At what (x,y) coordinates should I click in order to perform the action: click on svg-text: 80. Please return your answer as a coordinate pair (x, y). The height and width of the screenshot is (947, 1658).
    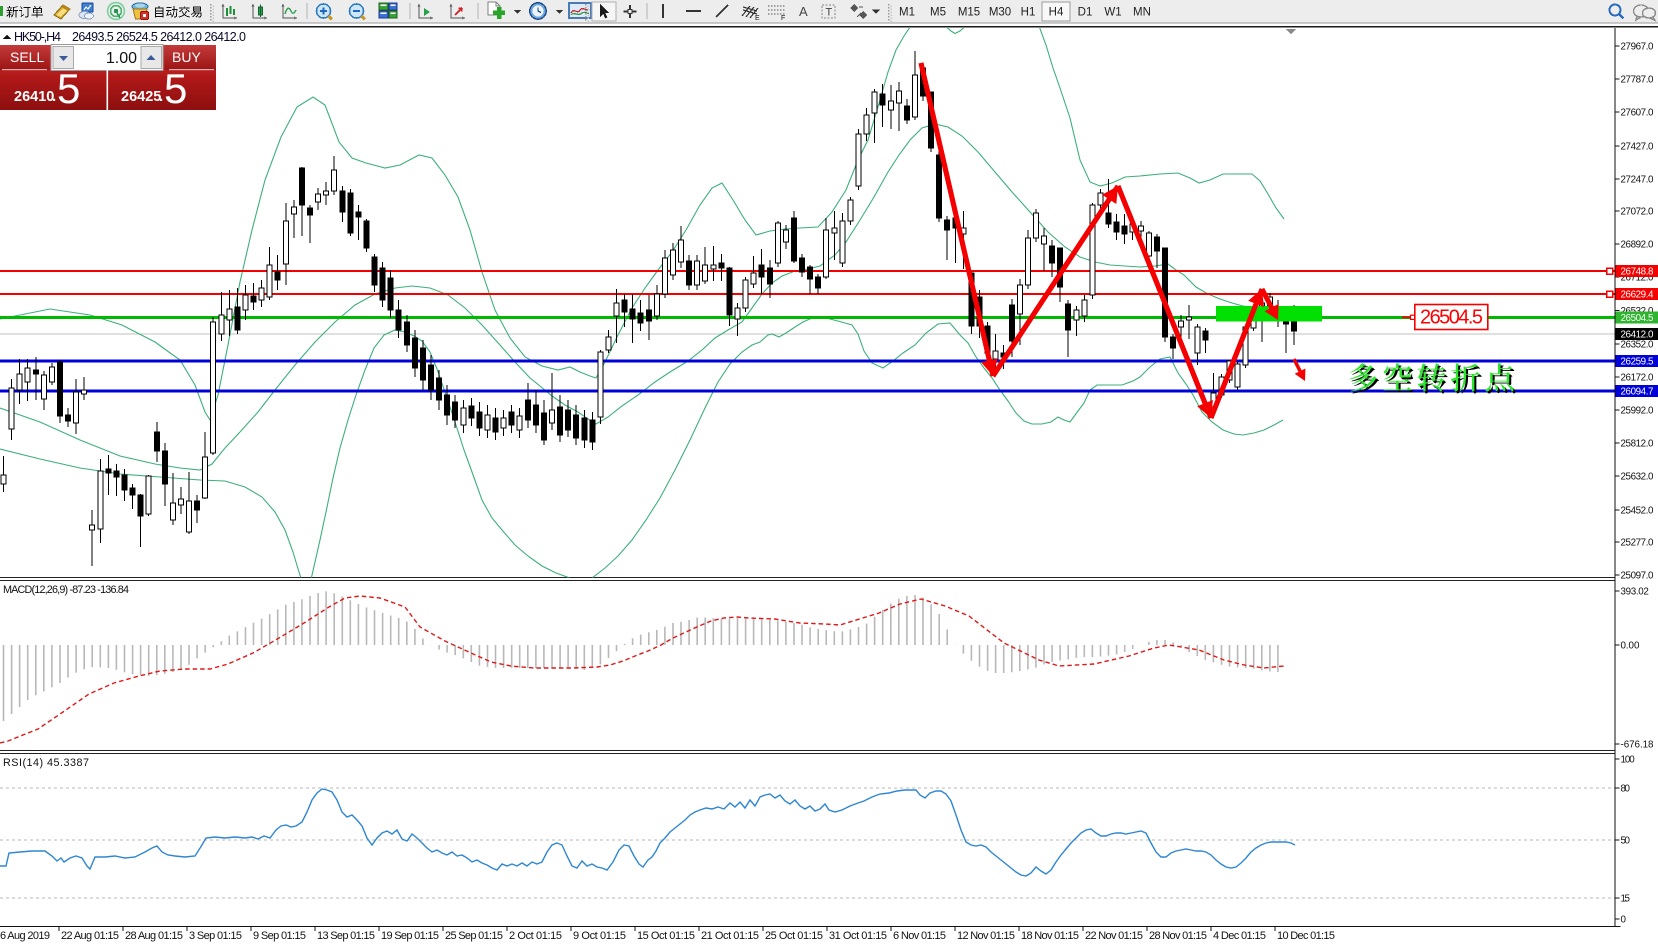
    Looking at the image, I should click on (1626, 789).